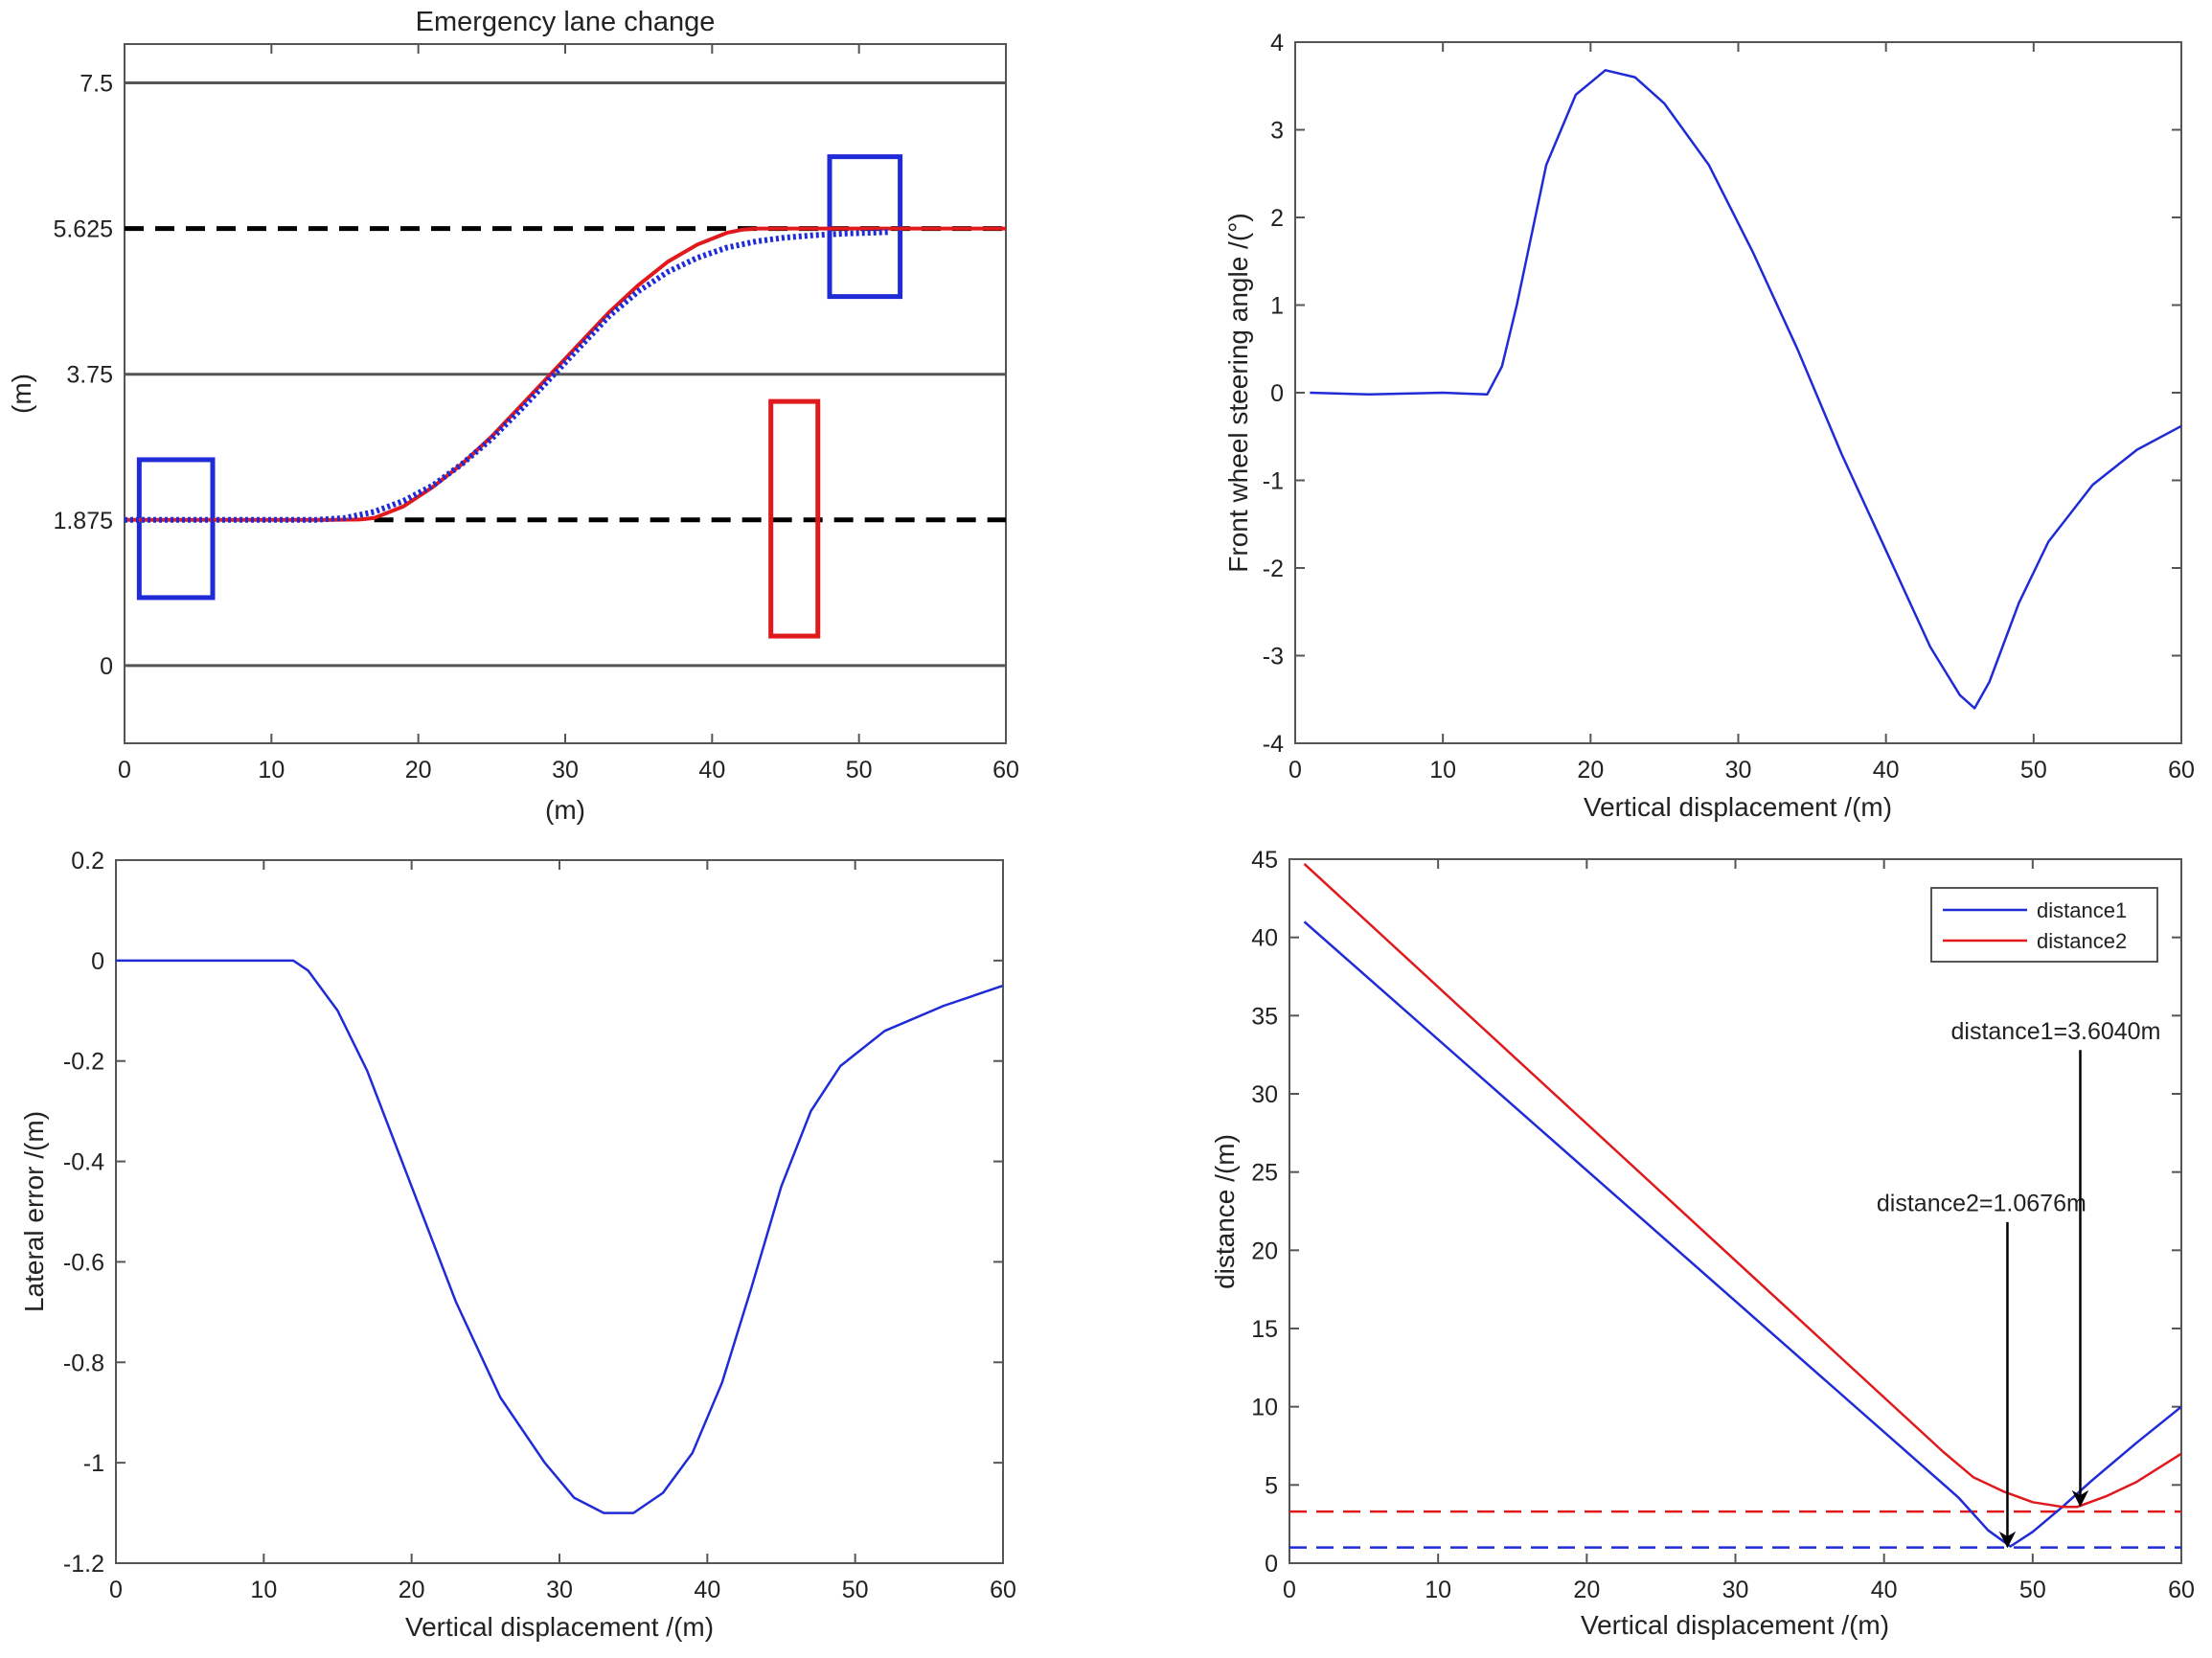  I want to click on y-tick-label: 35, so click(1264, 1016).